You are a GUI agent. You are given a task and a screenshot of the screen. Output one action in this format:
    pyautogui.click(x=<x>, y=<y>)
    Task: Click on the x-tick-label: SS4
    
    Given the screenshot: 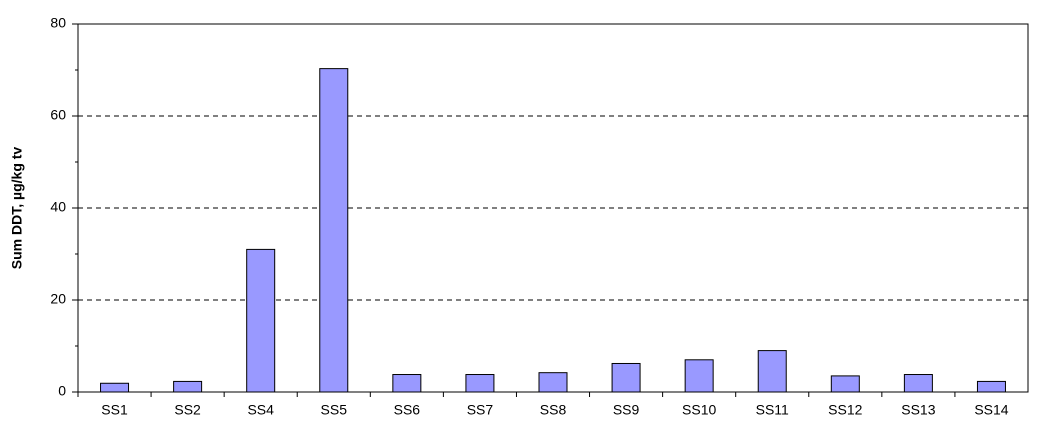 What is the action you would take?
    pyautogui.click(x=260, y=410)
    